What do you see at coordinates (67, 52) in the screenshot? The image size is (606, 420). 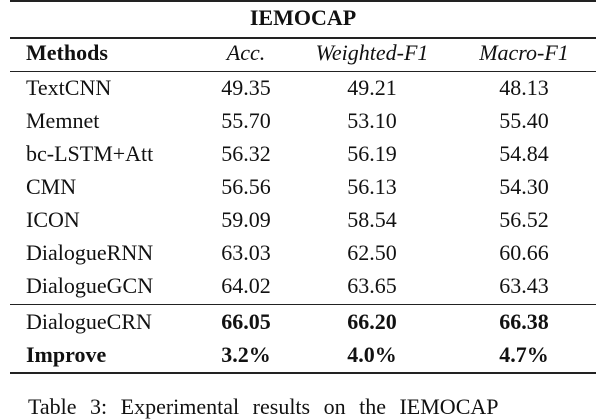 I see `column-header: Methods` at bounding box center [67, 52].